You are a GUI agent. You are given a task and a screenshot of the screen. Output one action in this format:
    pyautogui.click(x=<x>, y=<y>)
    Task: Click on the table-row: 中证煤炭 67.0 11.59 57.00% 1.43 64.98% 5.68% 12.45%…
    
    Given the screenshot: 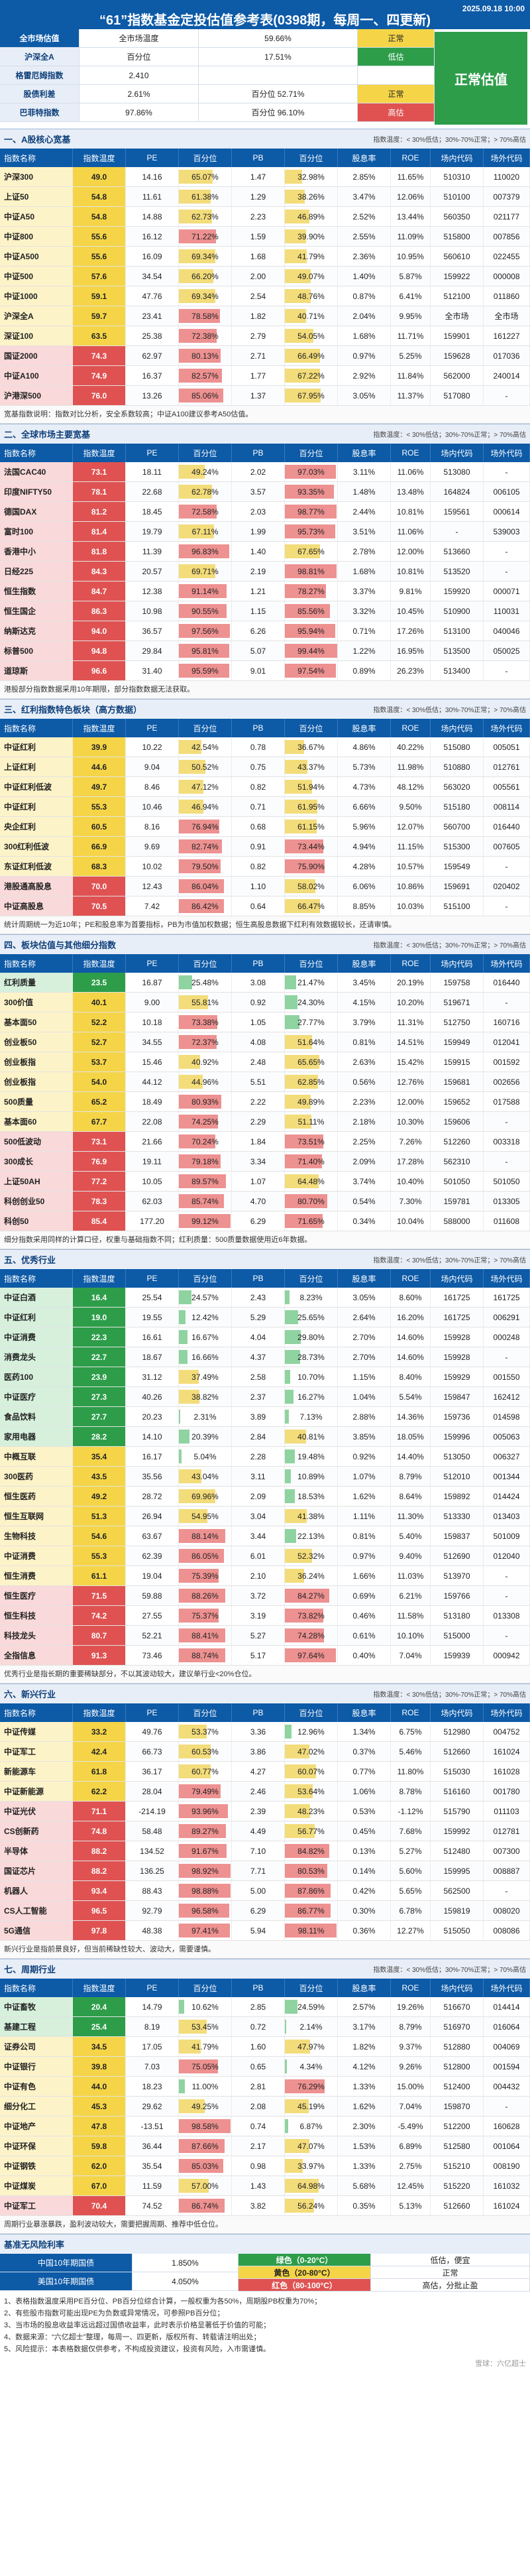 What is the action you would take?
    pyautogui.click(x=265, y=2186)
    